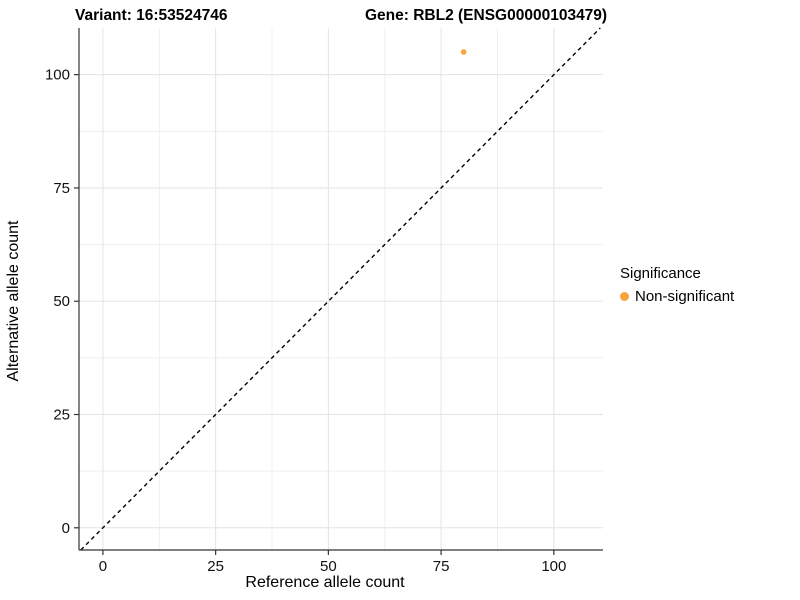 The image size is (800, 600). Describe the element at coordinates (624, 296) in the screenshot. I see `legend-point-icon` at that location.